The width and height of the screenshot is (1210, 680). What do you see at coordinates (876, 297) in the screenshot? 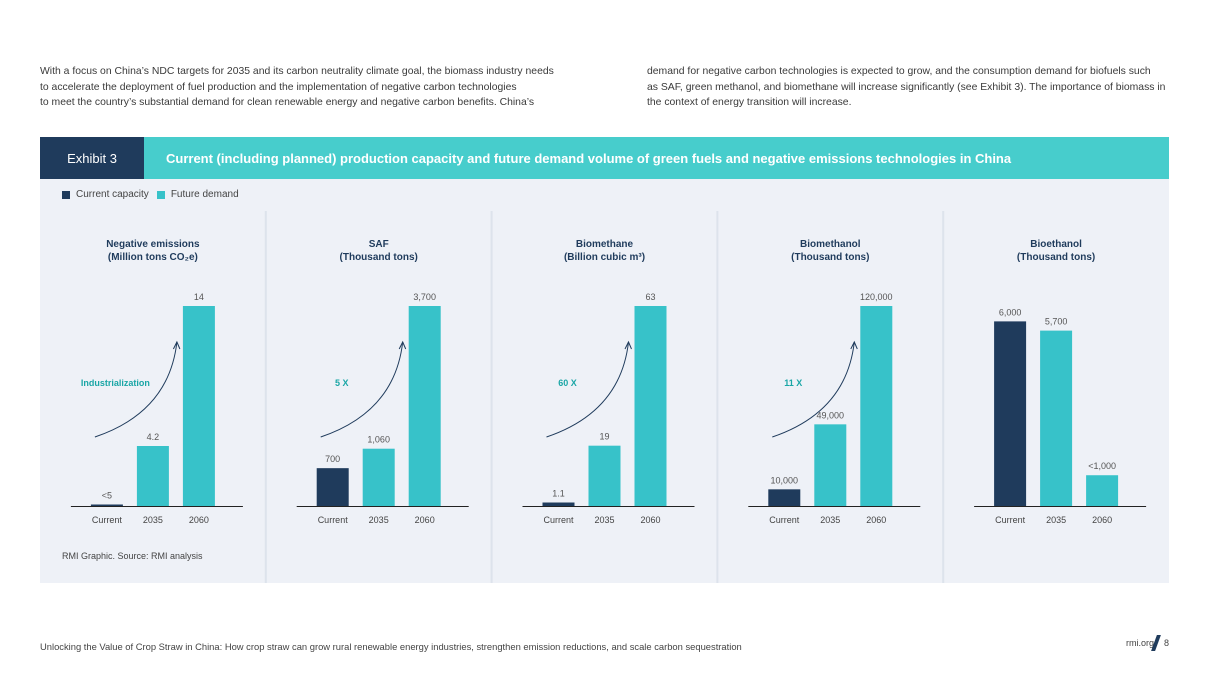
I see `data-label: 120,000` at bounding box center [876, 297].